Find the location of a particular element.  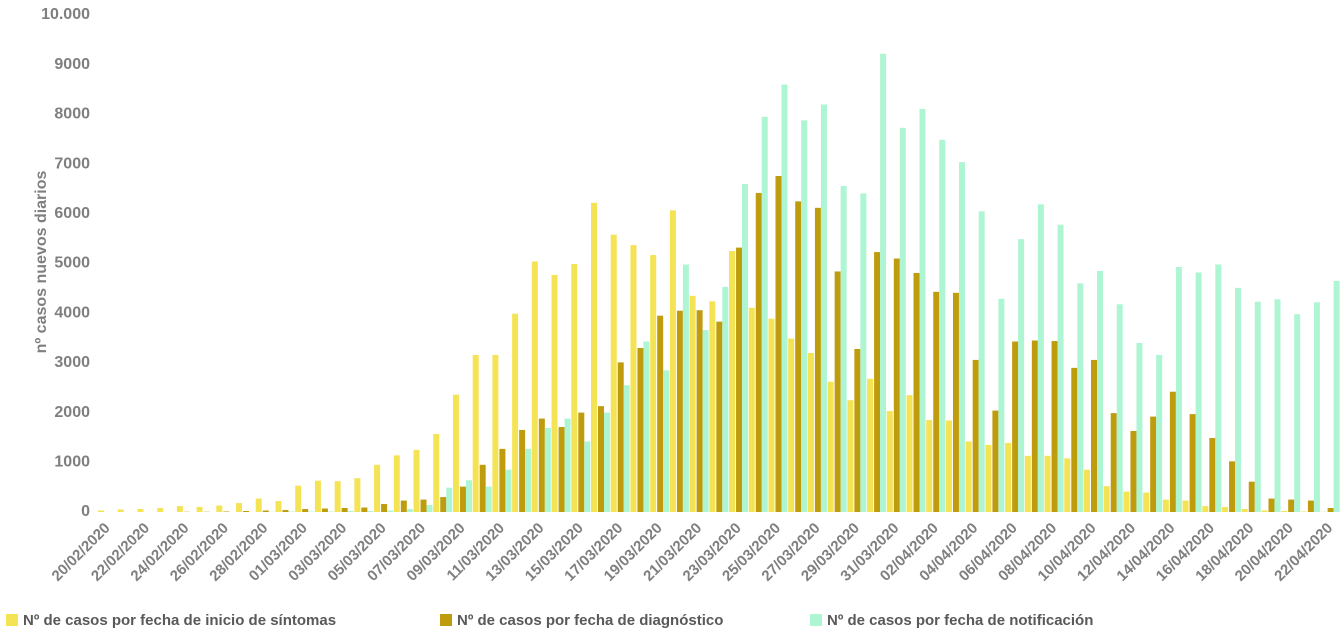

y-tick-label: 5000 is located at coordinates (72, 263).